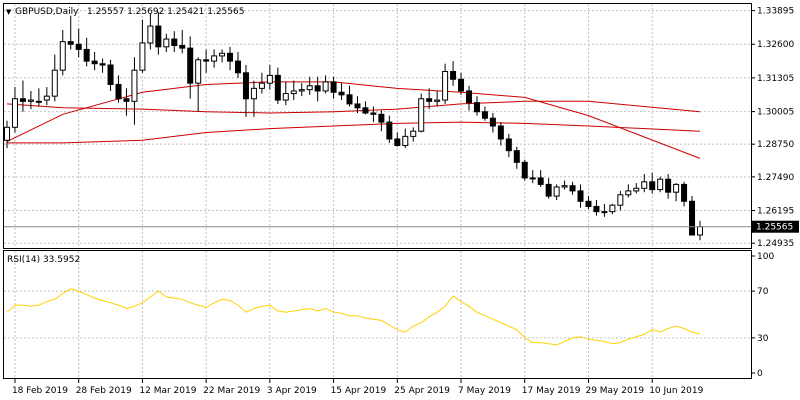  I want to click on price-tick-label: 1.26195, so click(775, 211).